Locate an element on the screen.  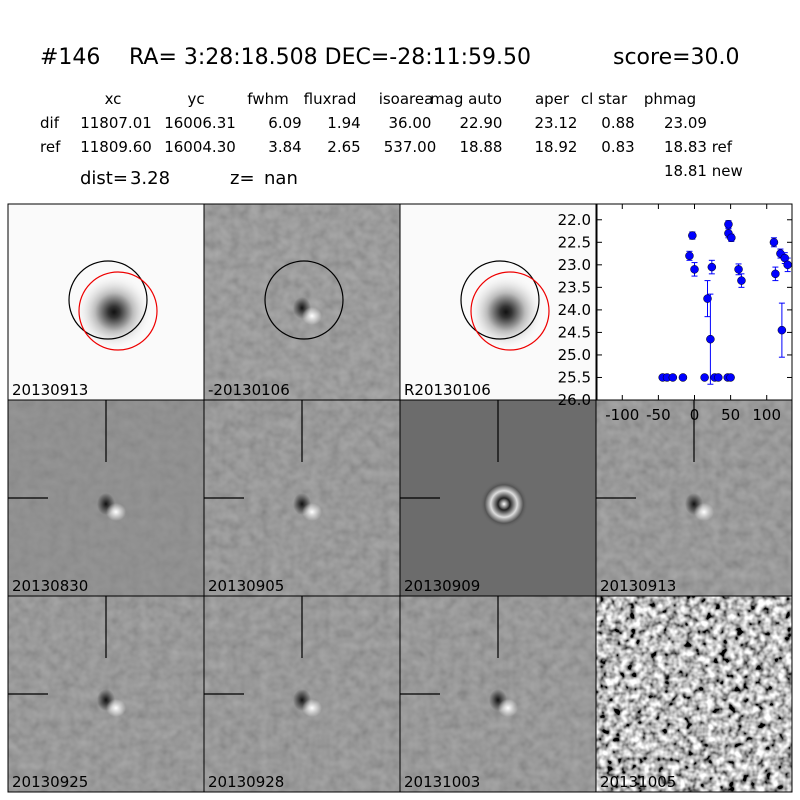
title-score: score=30.0 is located at coordinates (676, 57).